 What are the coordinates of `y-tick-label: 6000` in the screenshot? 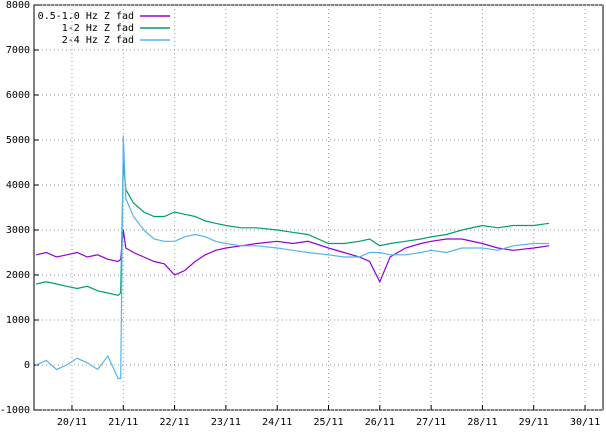 It's located at (18, 95).